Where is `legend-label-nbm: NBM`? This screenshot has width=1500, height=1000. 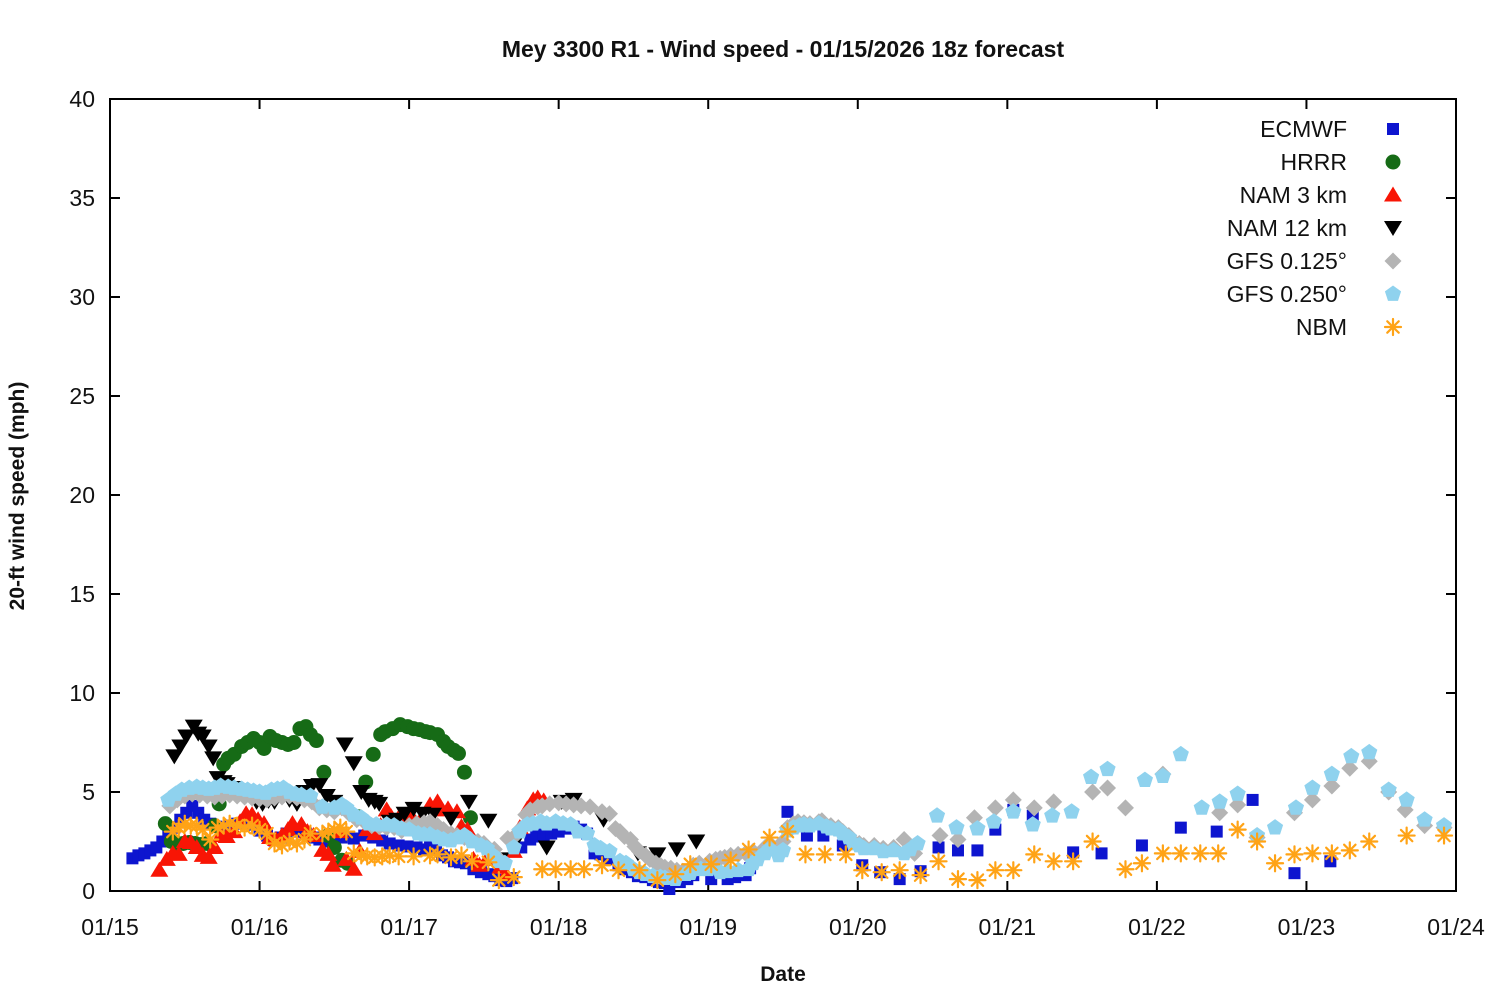
legend-label-nbm: NBM is located at coordinates (1321, 327).